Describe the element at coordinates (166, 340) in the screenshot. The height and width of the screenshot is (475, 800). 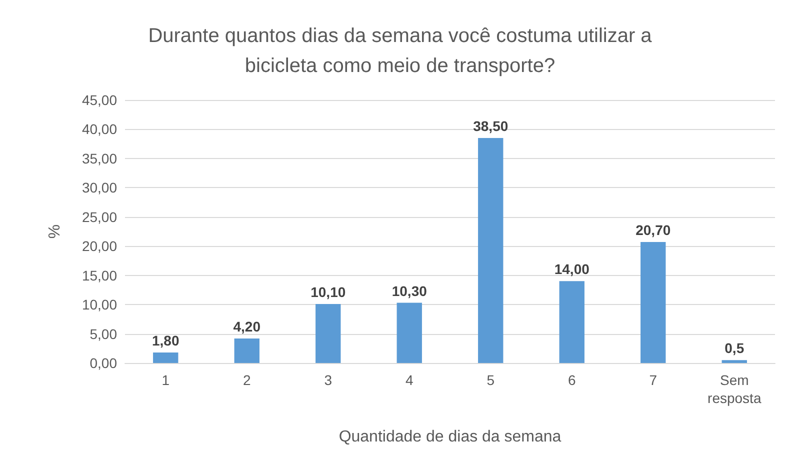
I see `data-label: 1,80` at that location.